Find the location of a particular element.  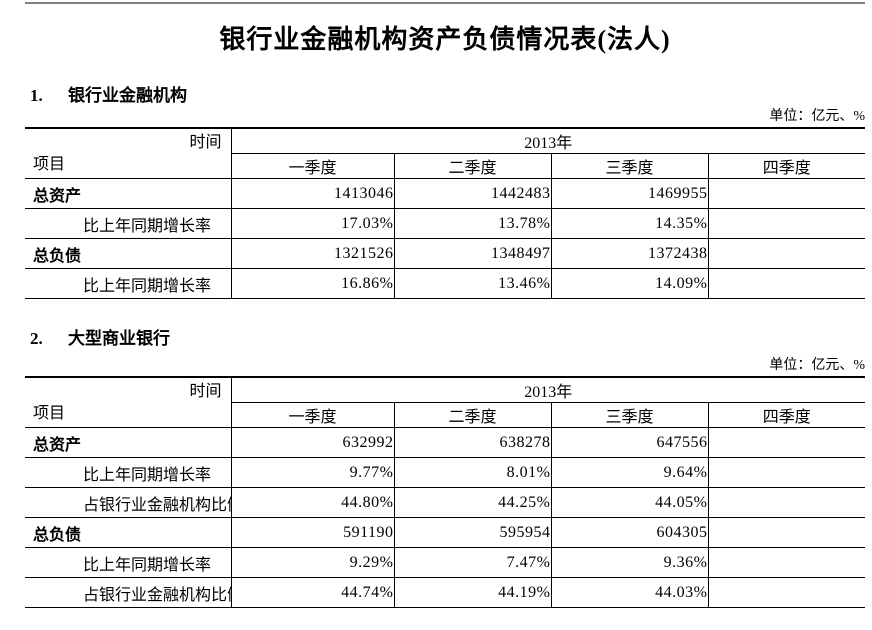

table-row-total-assets: 总资产 632992 638278 647556 is located at coordinates (445, 442).